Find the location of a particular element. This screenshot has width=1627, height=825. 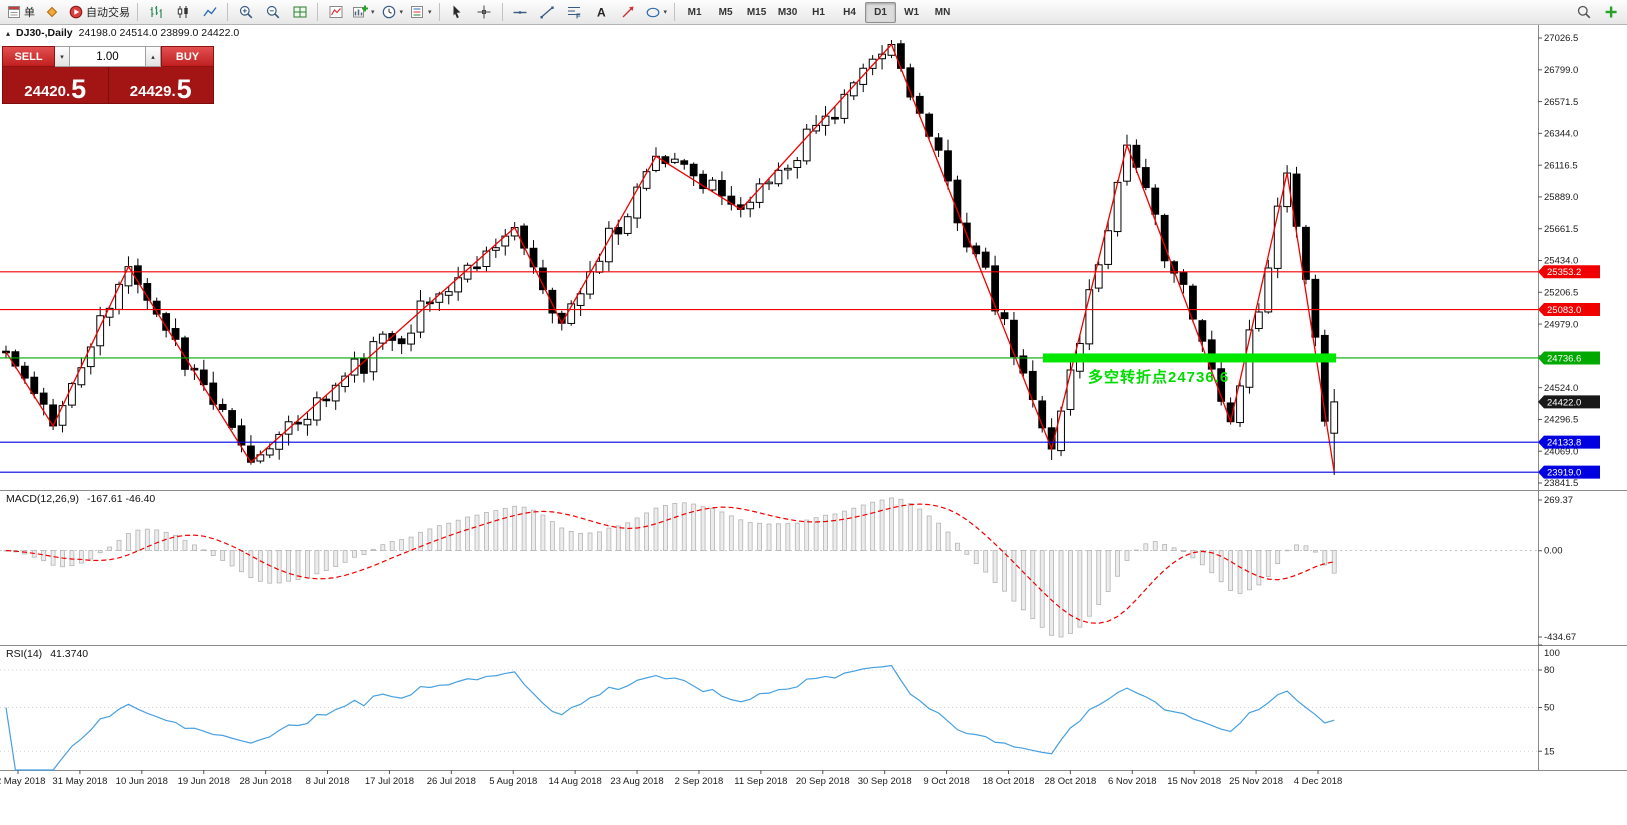

one-click-trading-panel: SELL ▾ ▴ BUY 24420. 5 24429. 5 is located at coordinates (108, 75).